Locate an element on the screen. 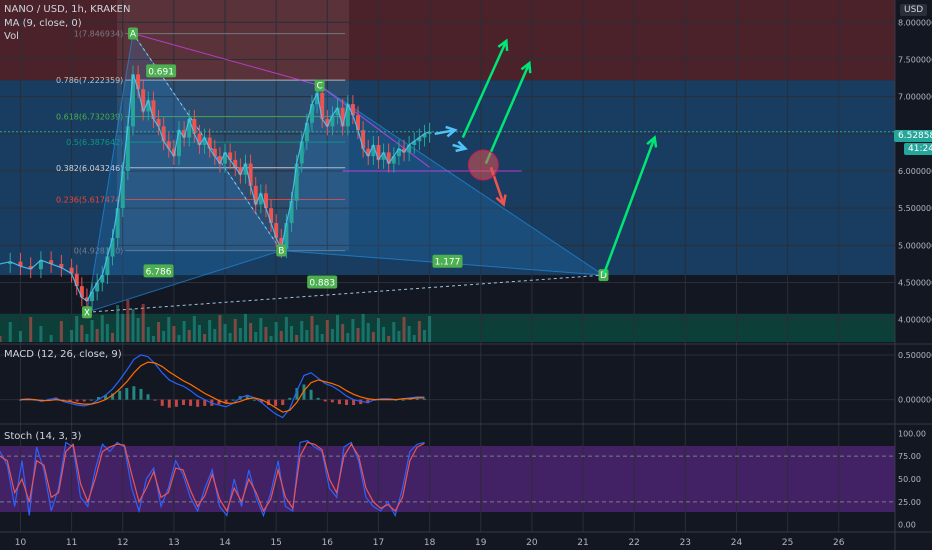 The width and height of the screenshot is (932, 550). short-arrow is located at coordinates (445, 132).